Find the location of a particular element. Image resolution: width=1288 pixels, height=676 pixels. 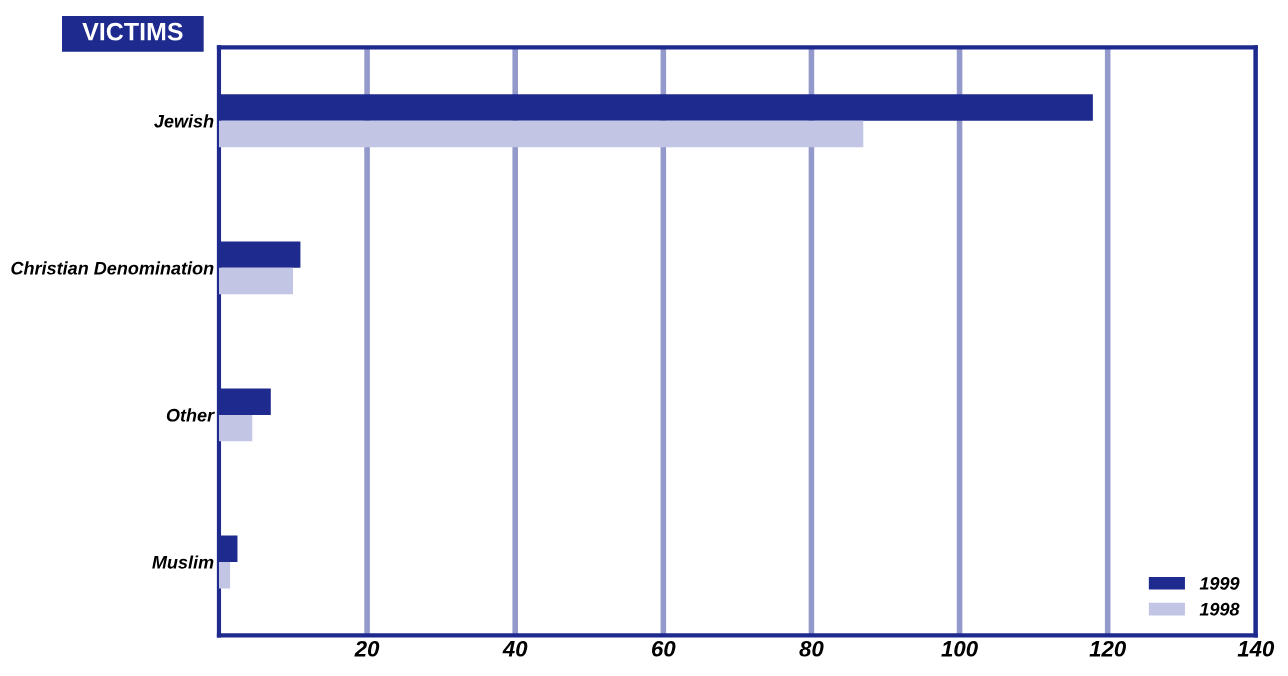

x-tick-label: 100 is located at coordinates (959, 648).